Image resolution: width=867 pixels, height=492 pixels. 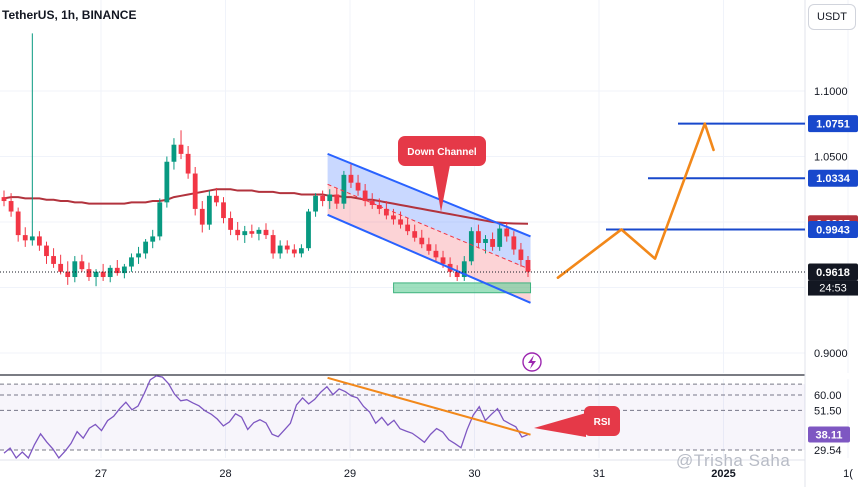 What do you see at coordinates (429, 406) in the screenshot?
I see `rsi-trendline` at bounding box center [429, 406].